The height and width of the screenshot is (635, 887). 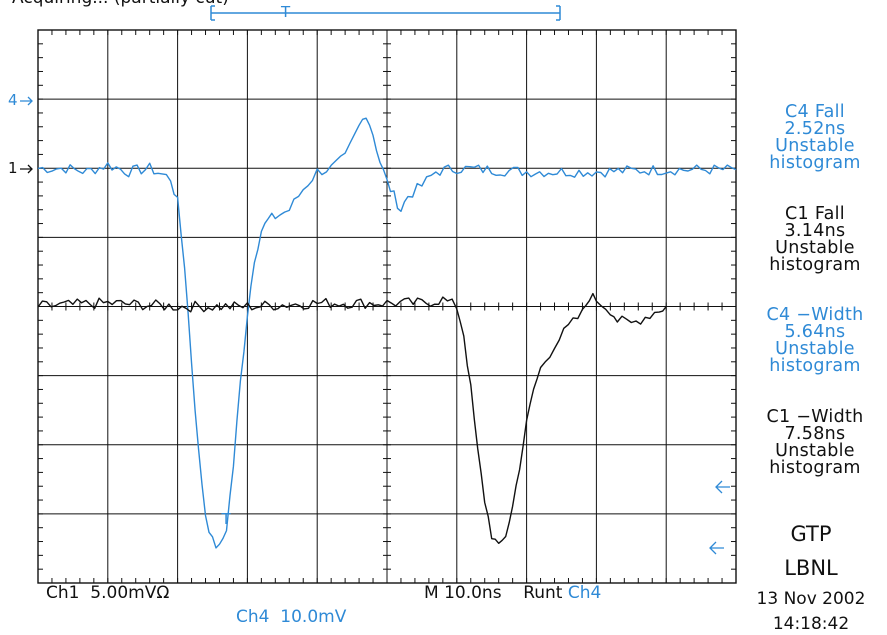 I want to click on ch1-label: Ch1, so click(x=63, y=593).